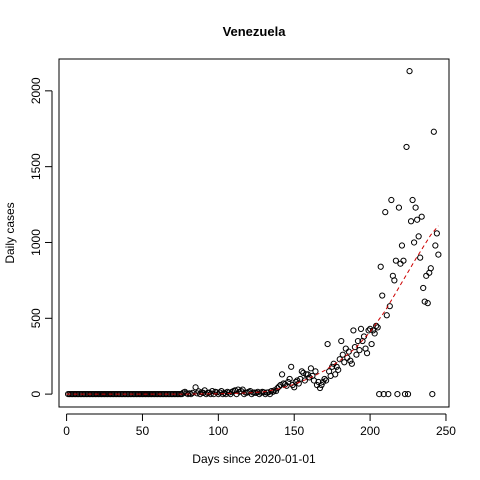 Image resolution: width=480 pixels, height=480 pixels. I want to click on y-tick-label: 2000, so click(36, 90).